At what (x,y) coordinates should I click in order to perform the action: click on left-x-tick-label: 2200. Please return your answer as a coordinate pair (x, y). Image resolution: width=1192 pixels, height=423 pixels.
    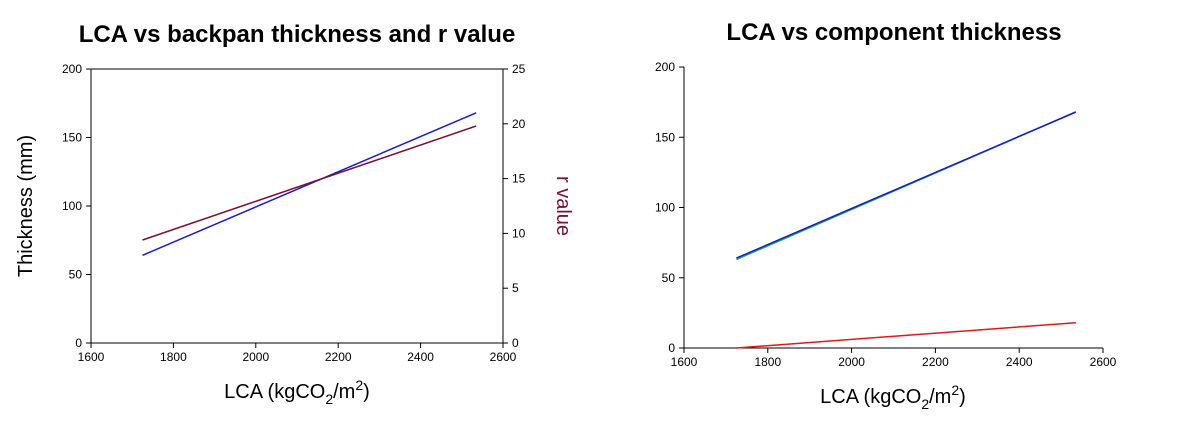
    Looking at the image, I should click on (338, 357).